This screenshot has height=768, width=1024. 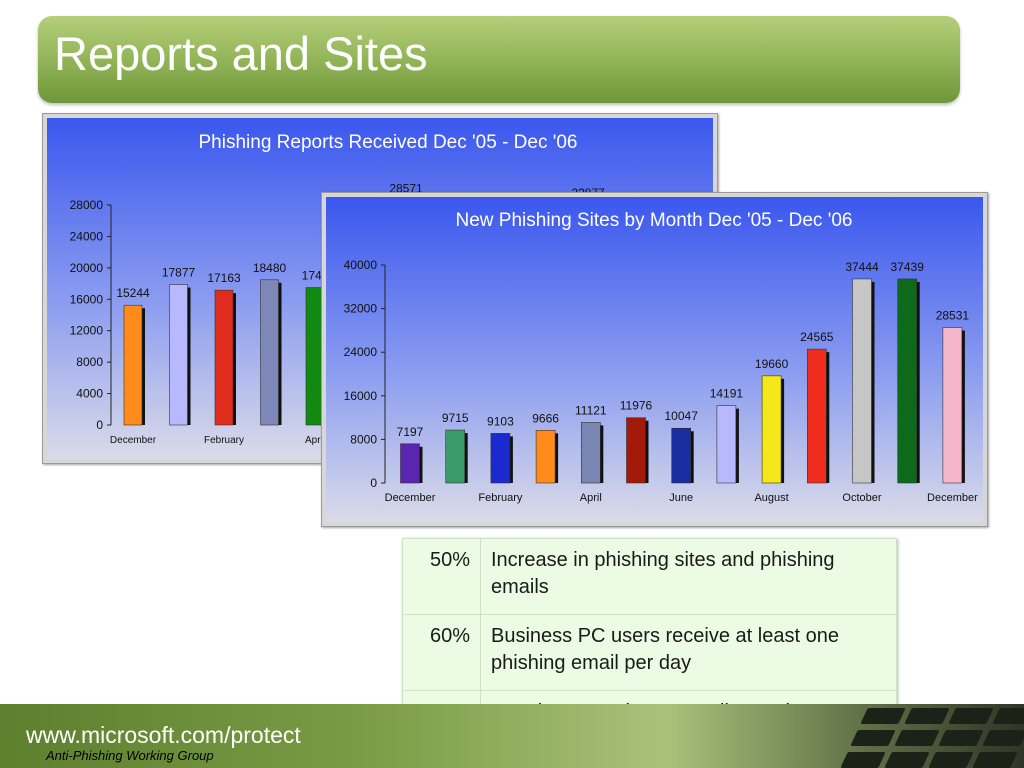 What do you see at coordinates (361, 309) in the screenshot?
I see `y-tick-label: 32000` at bounding box center [361, 309].